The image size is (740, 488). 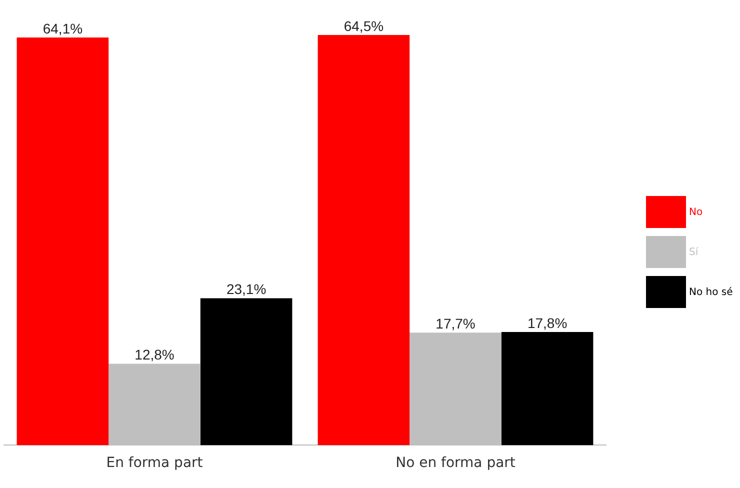 I want to click on data-label: 64,1%, so click(x=62, y=28).